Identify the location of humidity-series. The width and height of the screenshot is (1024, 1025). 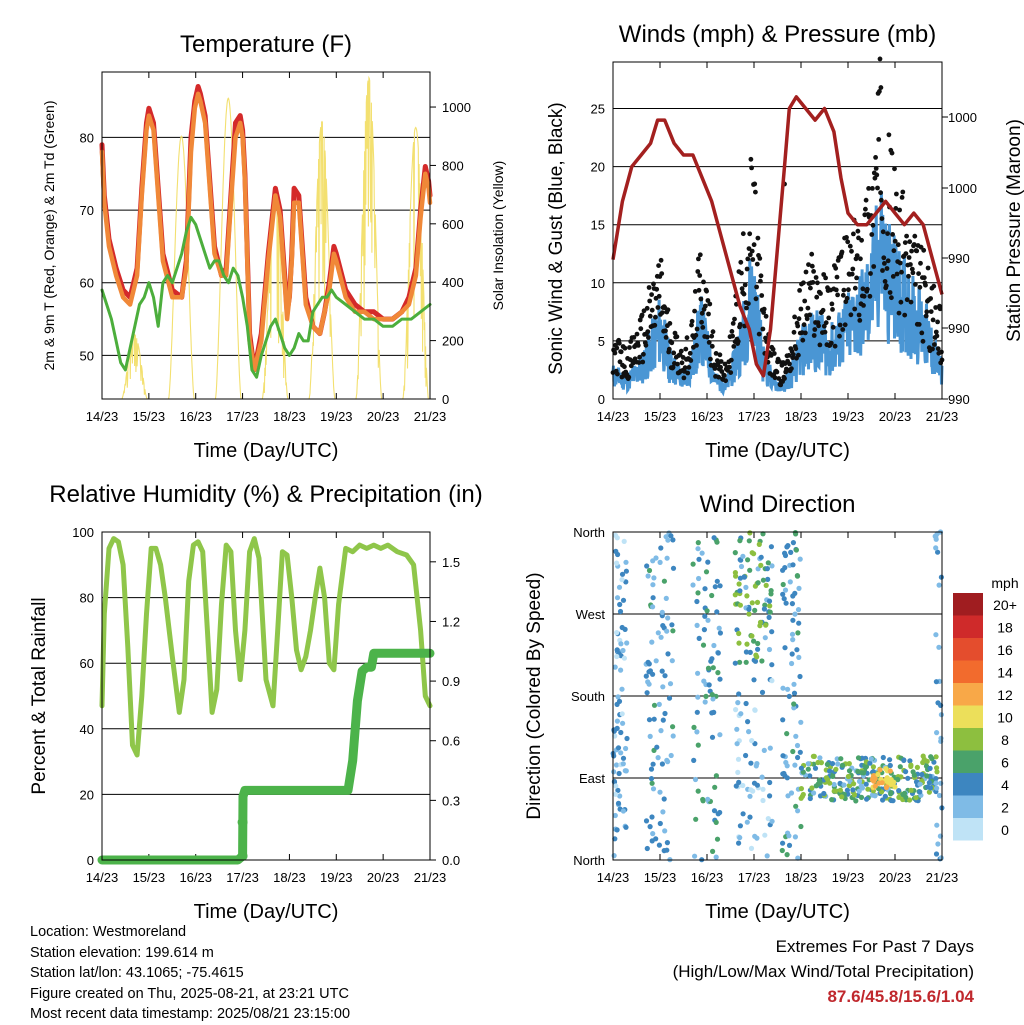
(266, 647).